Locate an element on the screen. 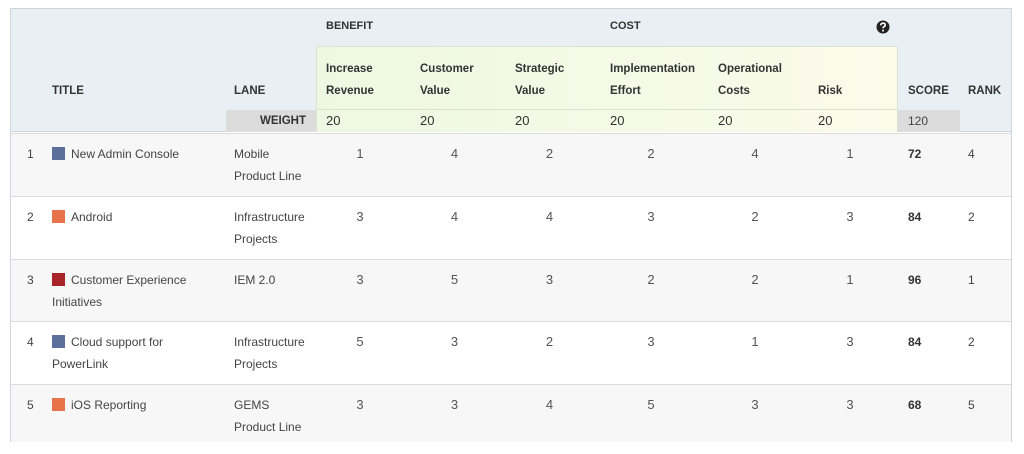 The height and width of the screenshot is (454, 1024). rank: 4 is located at coordinates (971, 154).